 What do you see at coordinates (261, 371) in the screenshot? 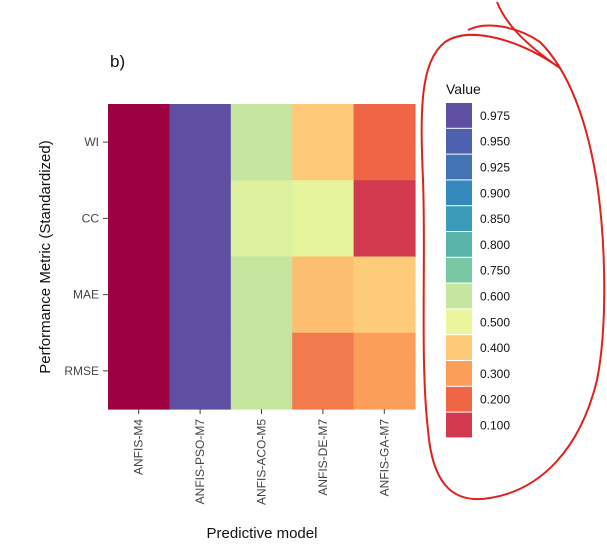
I see `heatmap-cell-rmse-anfis-aco-m5` at bounding box center [261, 371].